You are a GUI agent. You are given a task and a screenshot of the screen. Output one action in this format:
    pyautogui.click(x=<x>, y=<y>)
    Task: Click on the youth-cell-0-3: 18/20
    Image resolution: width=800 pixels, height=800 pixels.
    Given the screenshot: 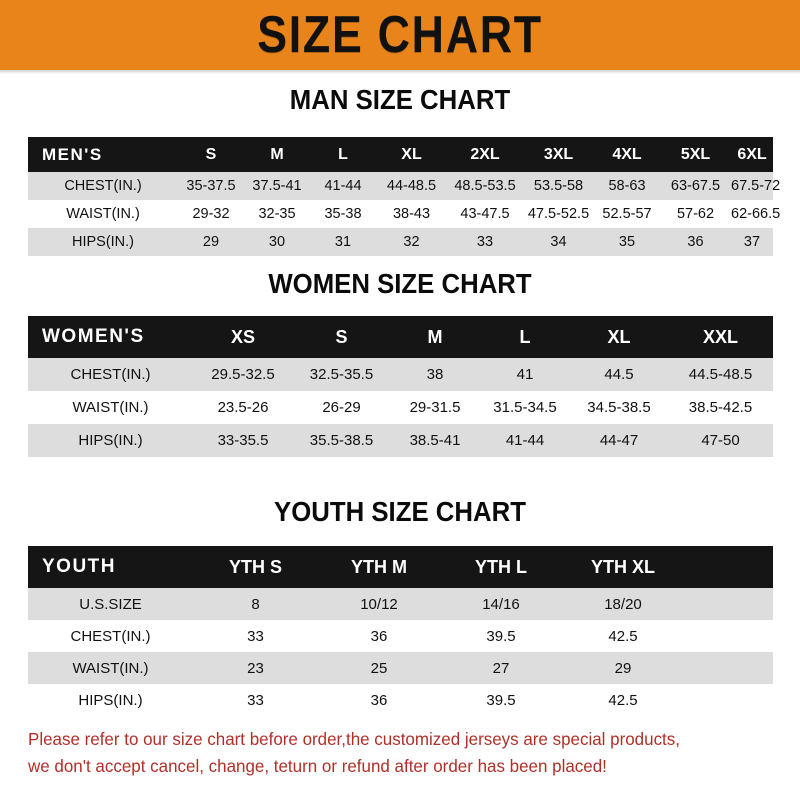 What is the action you would take?
    pyautogui.click(x=623, y=604)
    